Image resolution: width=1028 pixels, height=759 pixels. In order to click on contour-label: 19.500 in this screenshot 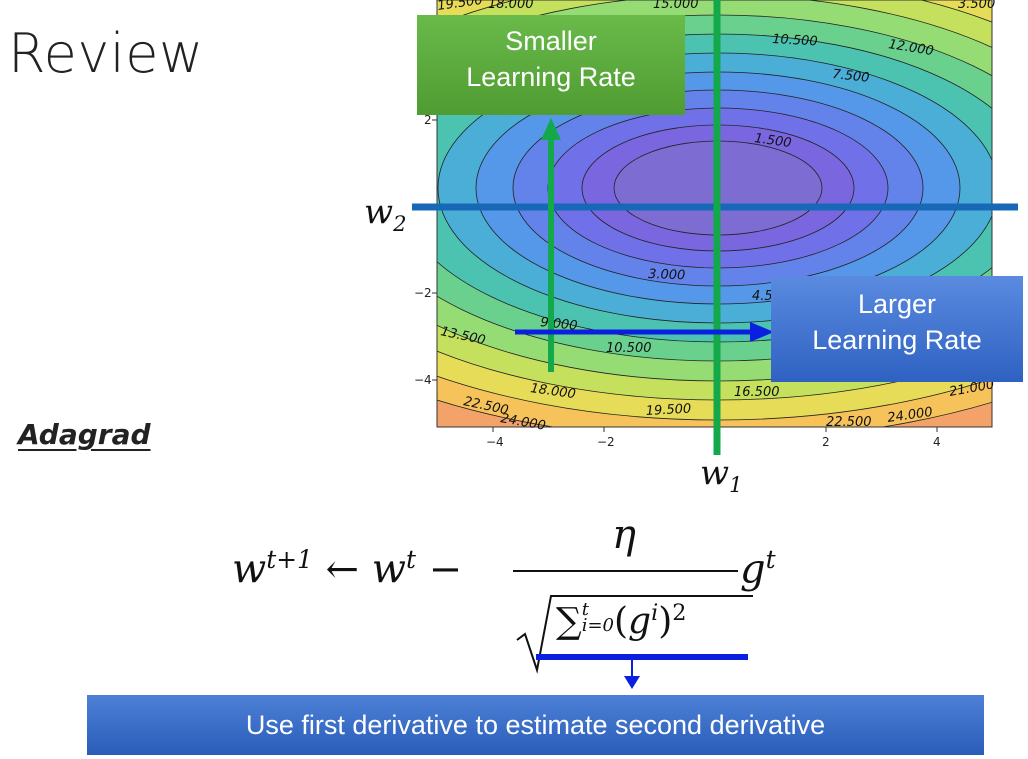, I will do `click(668, 410)`.